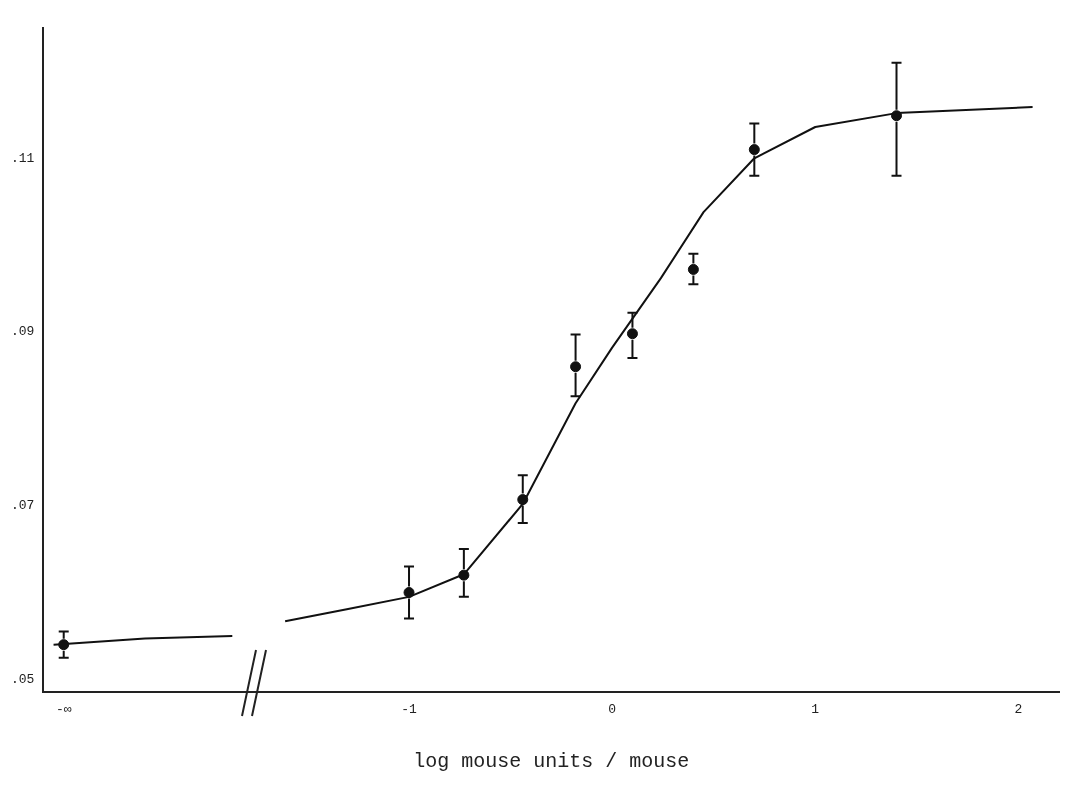  Describe the element at coordinates (1018, 709) in the screenshot. I see `x-tick-label: 2` at that location.